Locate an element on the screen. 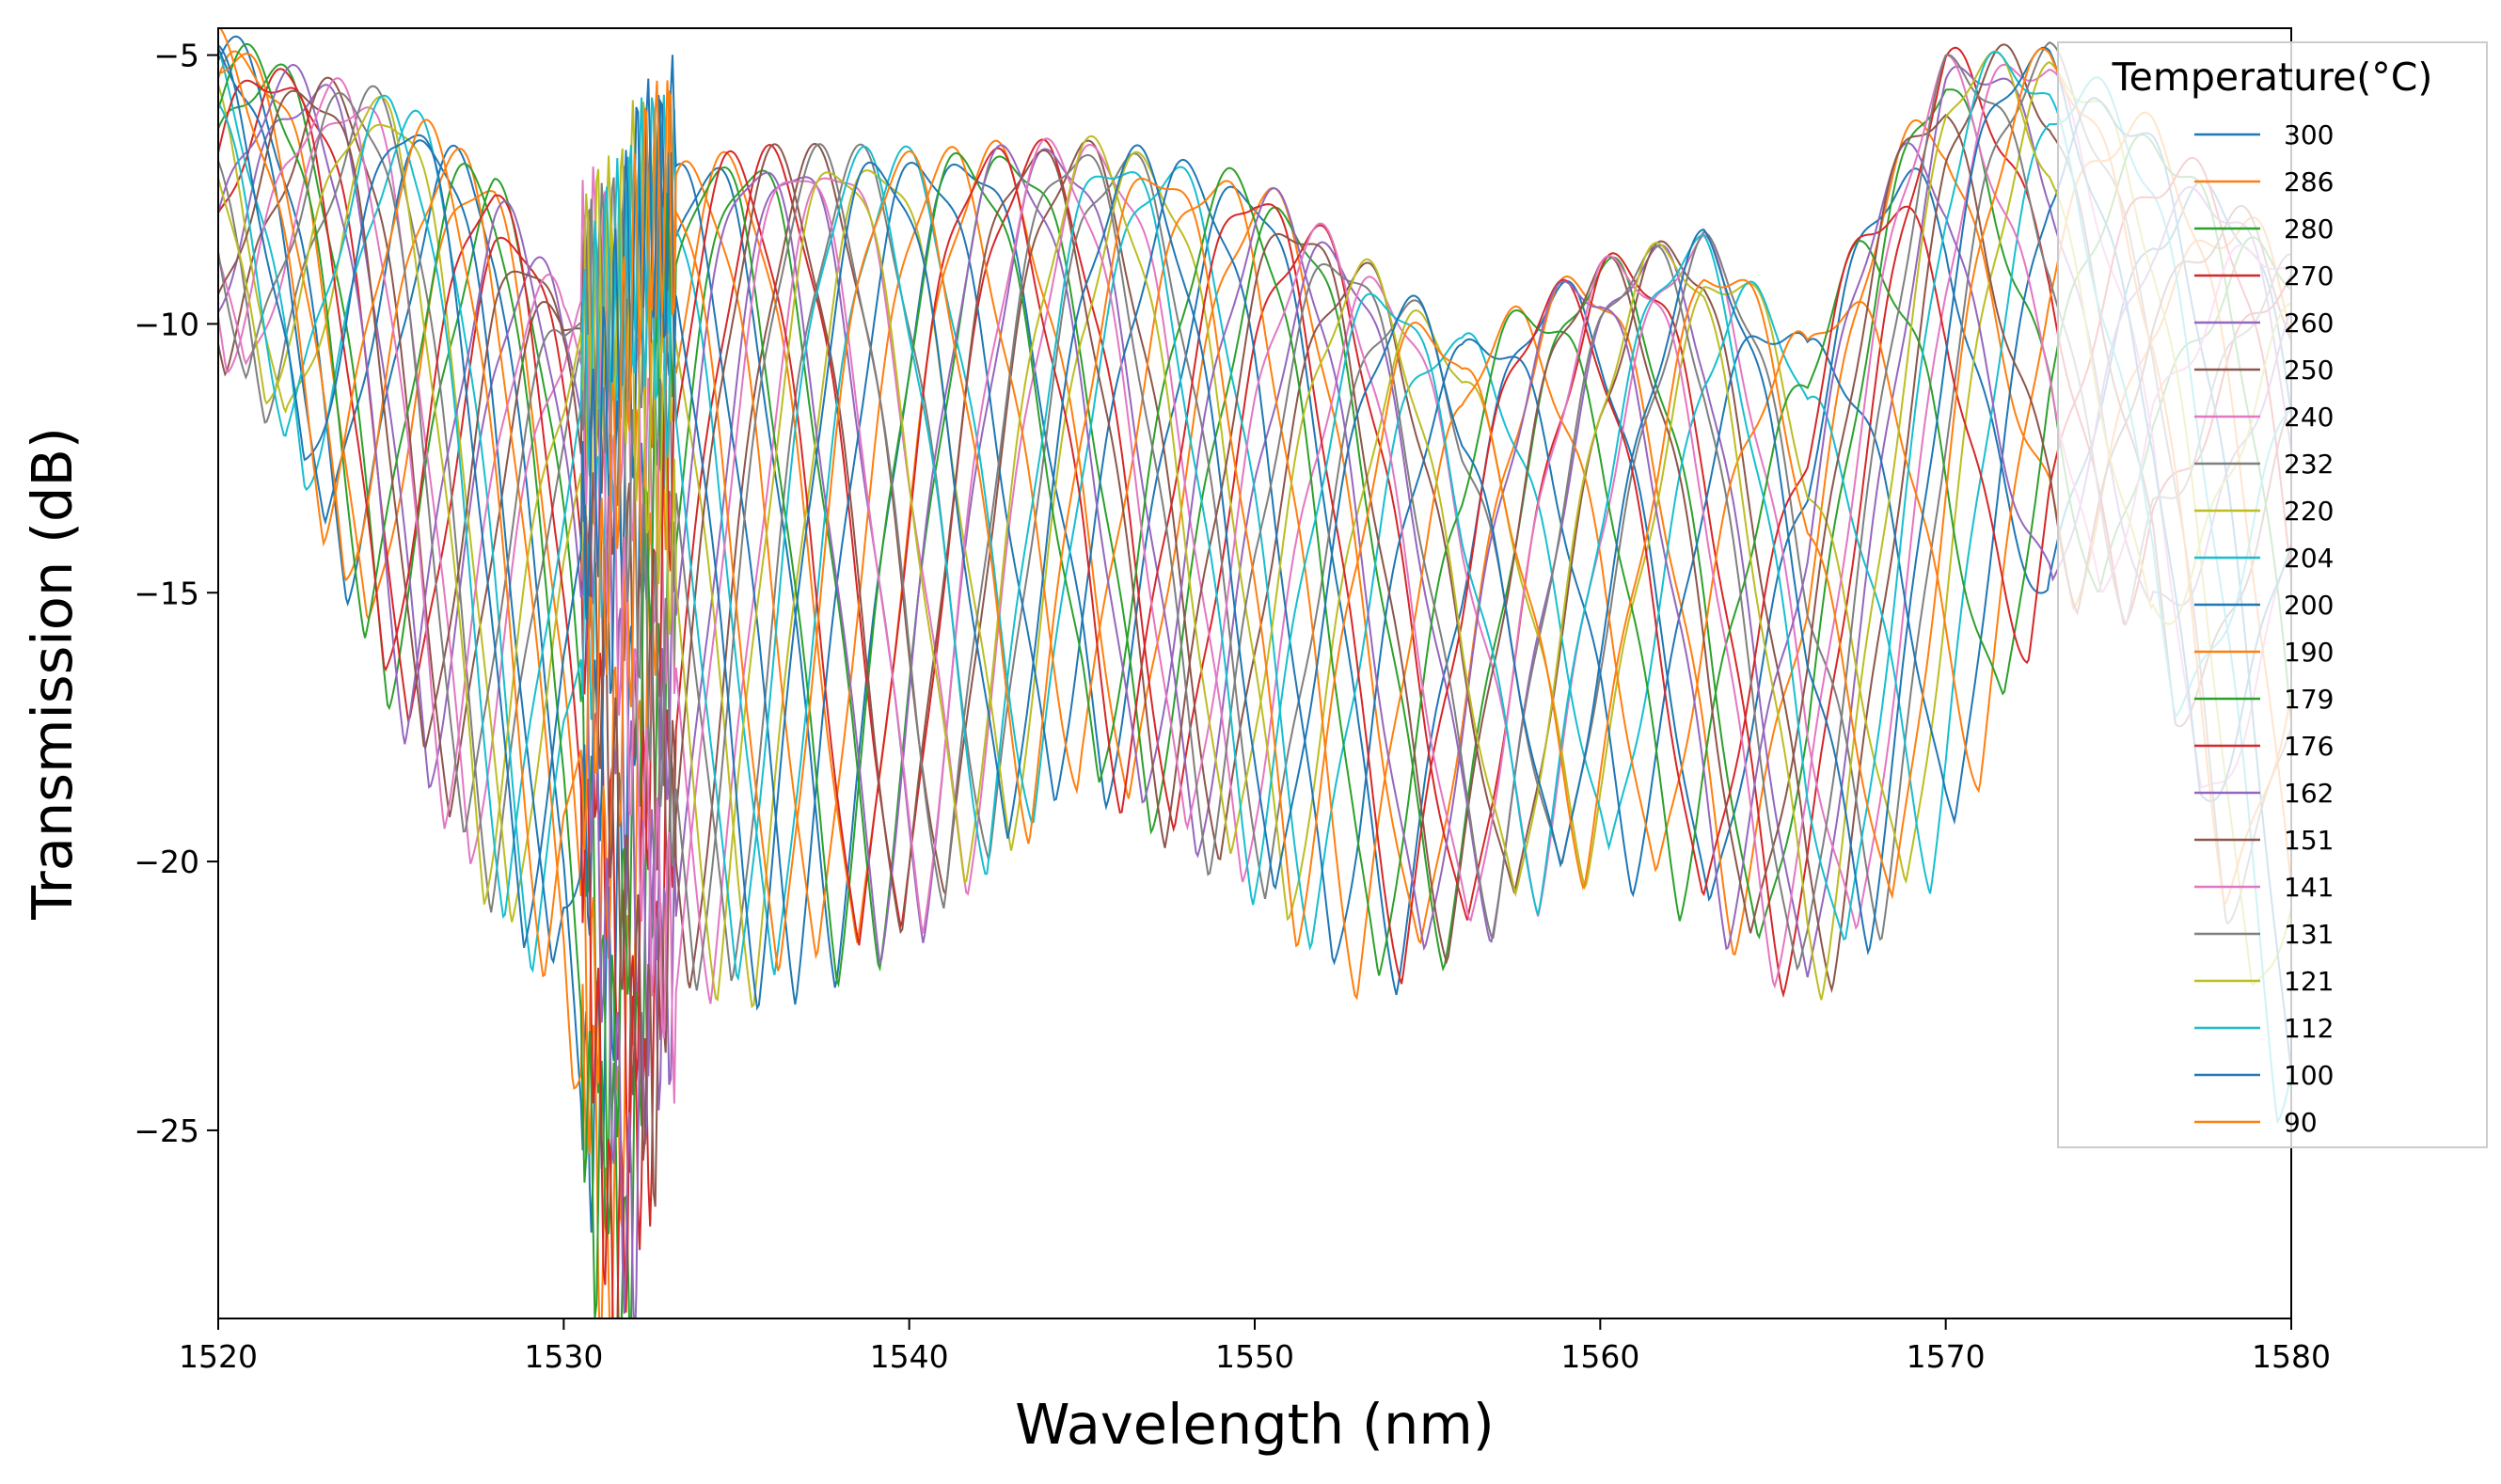  legend-label: 176 is located at coordinates (2309, 746).